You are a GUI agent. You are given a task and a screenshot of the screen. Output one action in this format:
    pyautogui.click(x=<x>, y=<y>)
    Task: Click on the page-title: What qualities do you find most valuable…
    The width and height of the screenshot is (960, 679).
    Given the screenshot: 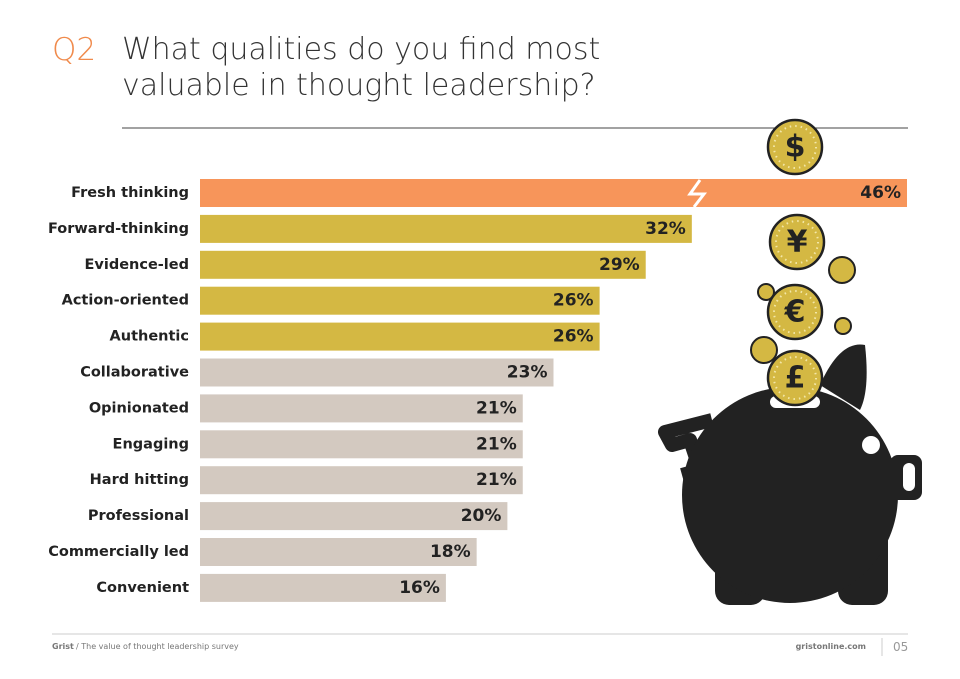 What is the action you would take?
    pyautogui.click(x=361, y=67)
    